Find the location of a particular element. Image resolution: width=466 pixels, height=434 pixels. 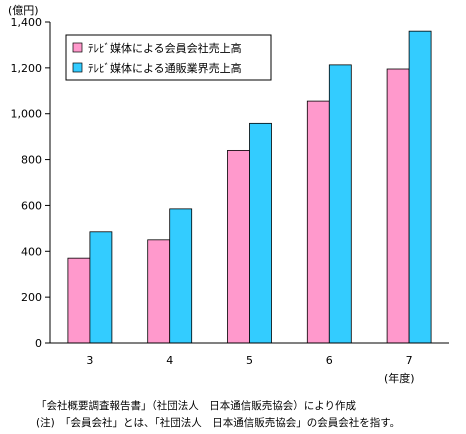

x-axis-unit: (年度) is located at coordinates (399, 378).